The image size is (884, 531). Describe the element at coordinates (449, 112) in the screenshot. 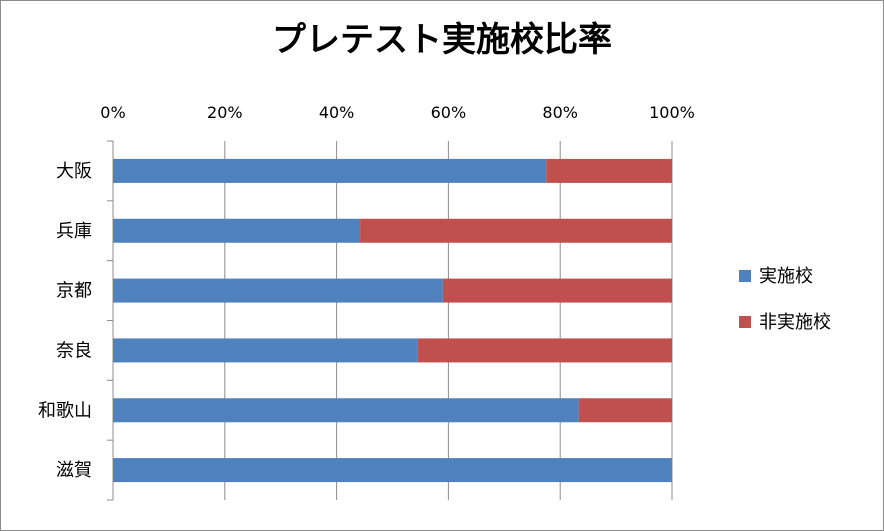

I see `x-tick-label: 60%` at that location.